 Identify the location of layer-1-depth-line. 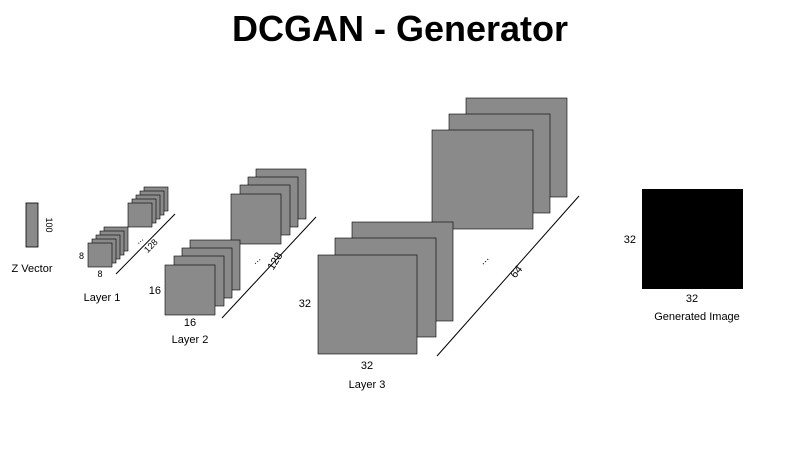
(145, 244).